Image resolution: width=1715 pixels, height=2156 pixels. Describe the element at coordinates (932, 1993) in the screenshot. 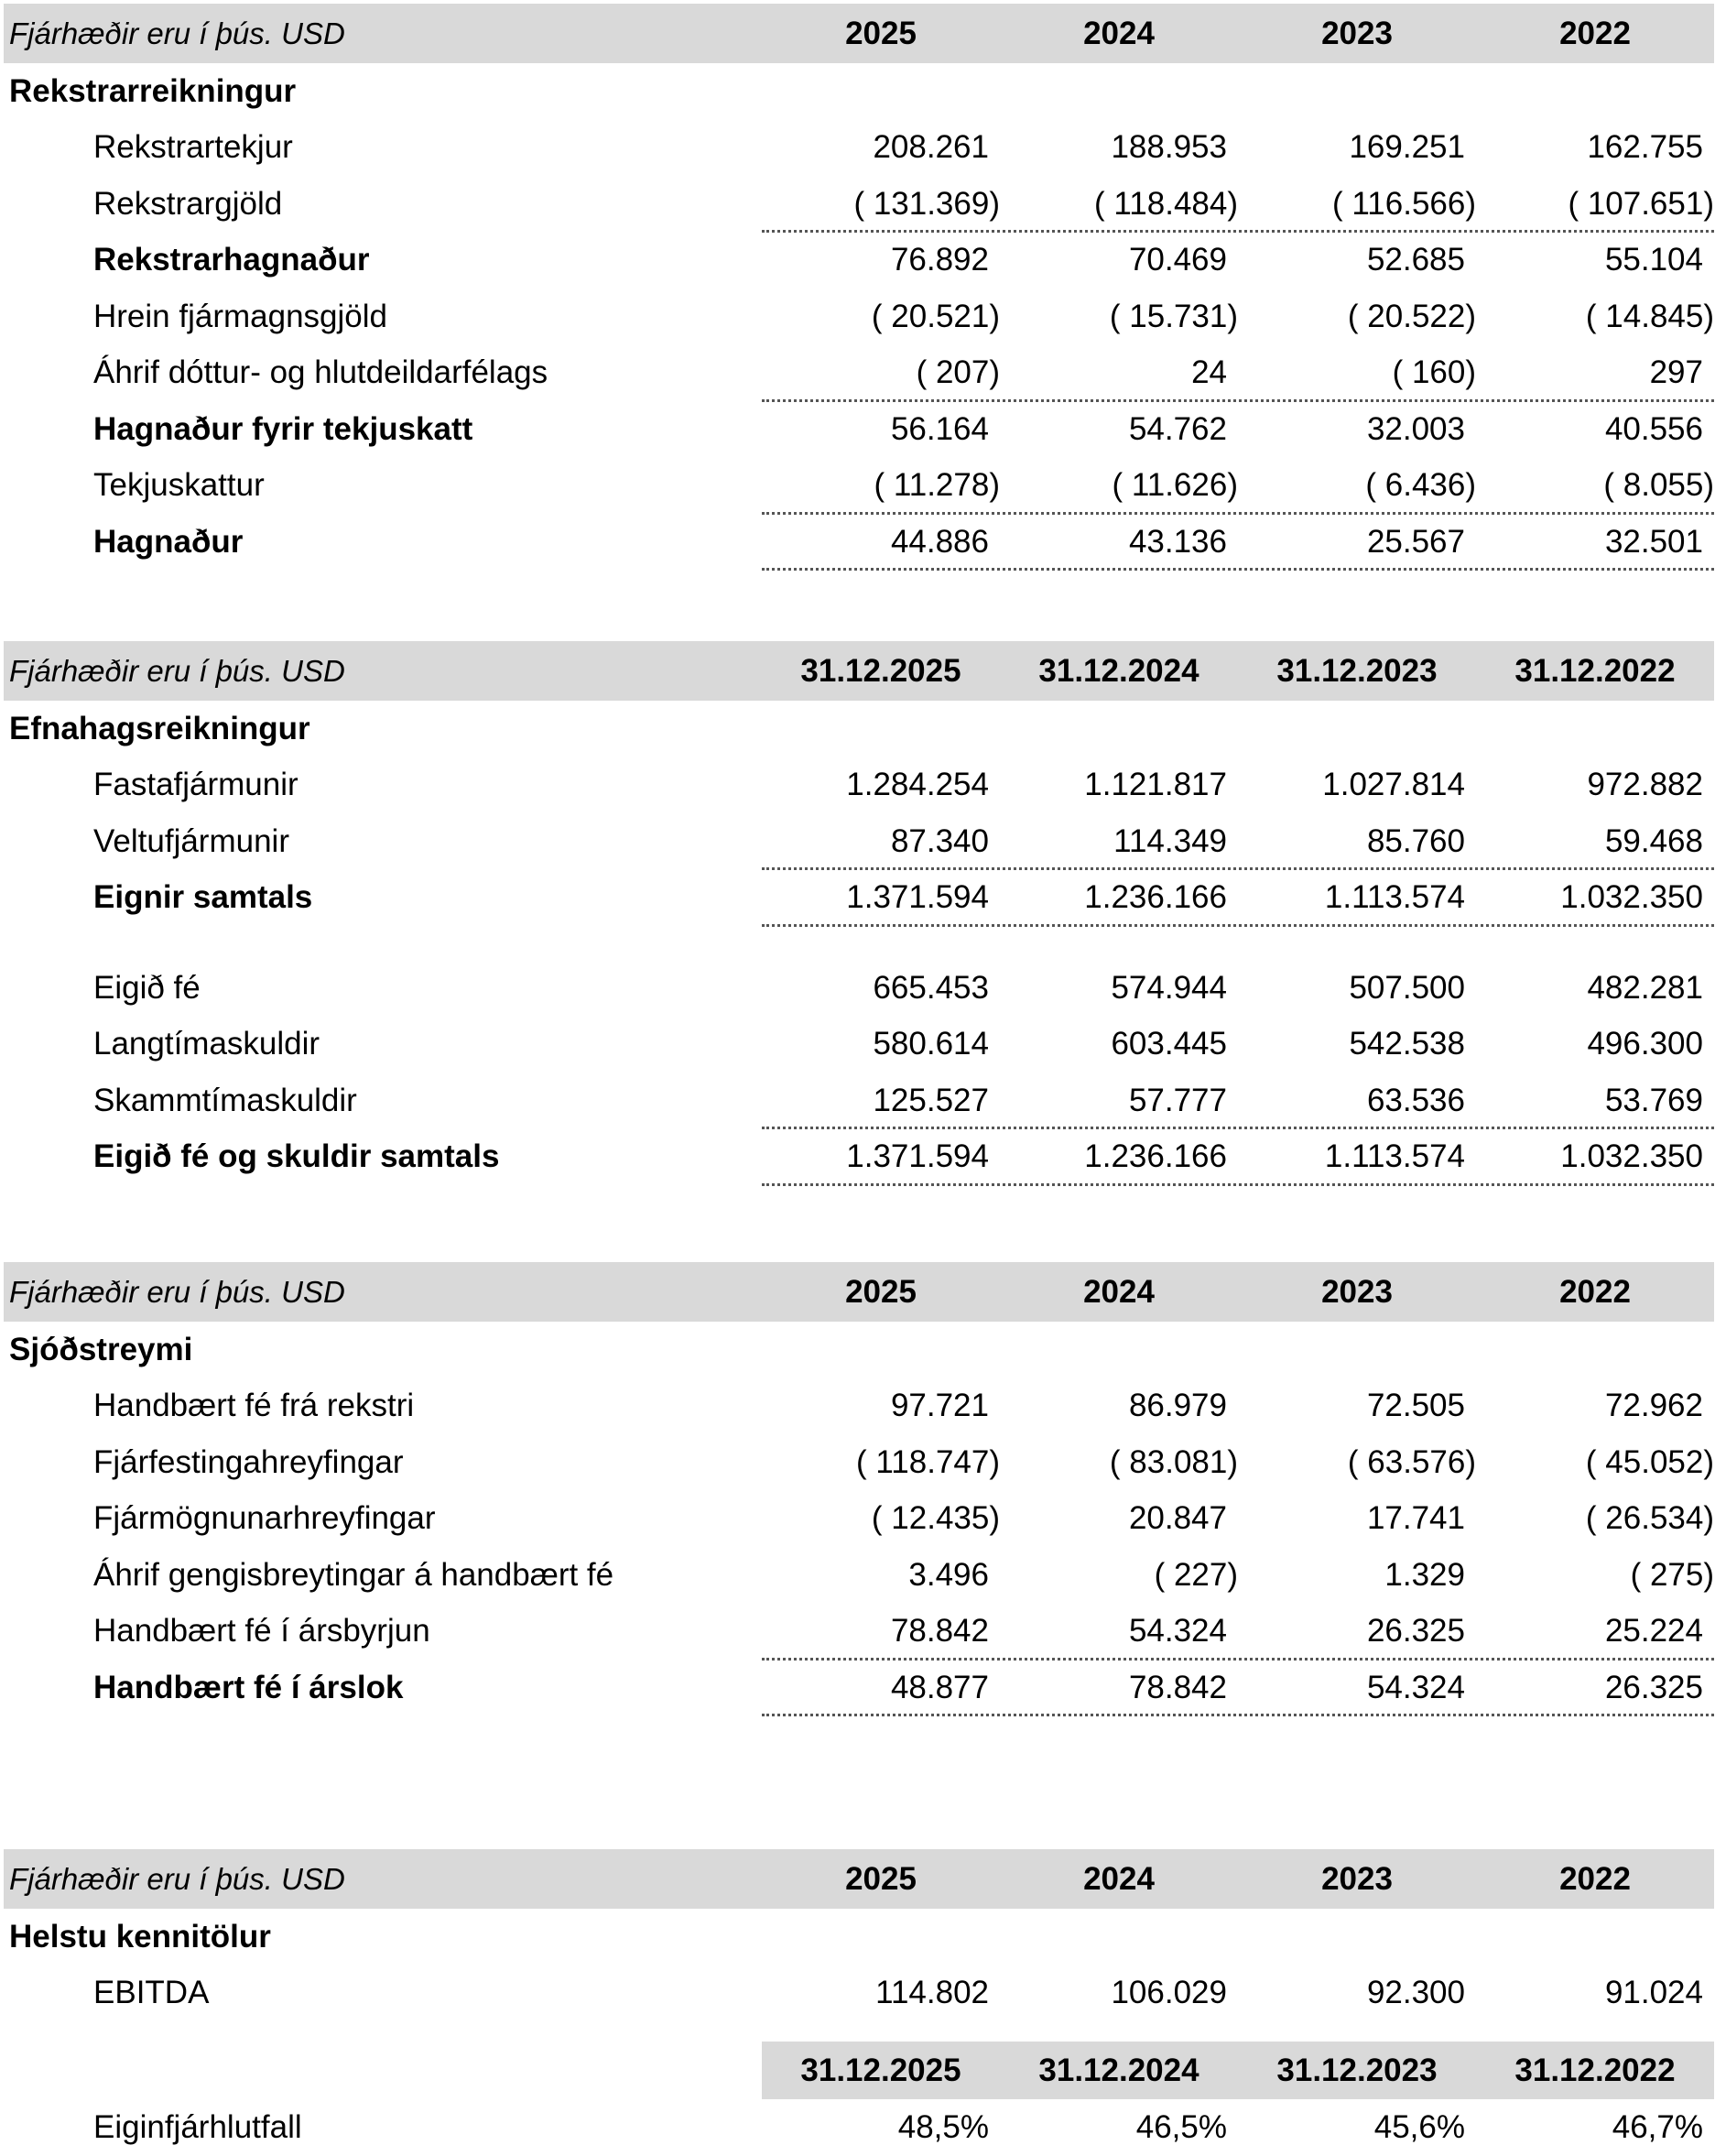

I see `cell-value: 114.802` at that location.